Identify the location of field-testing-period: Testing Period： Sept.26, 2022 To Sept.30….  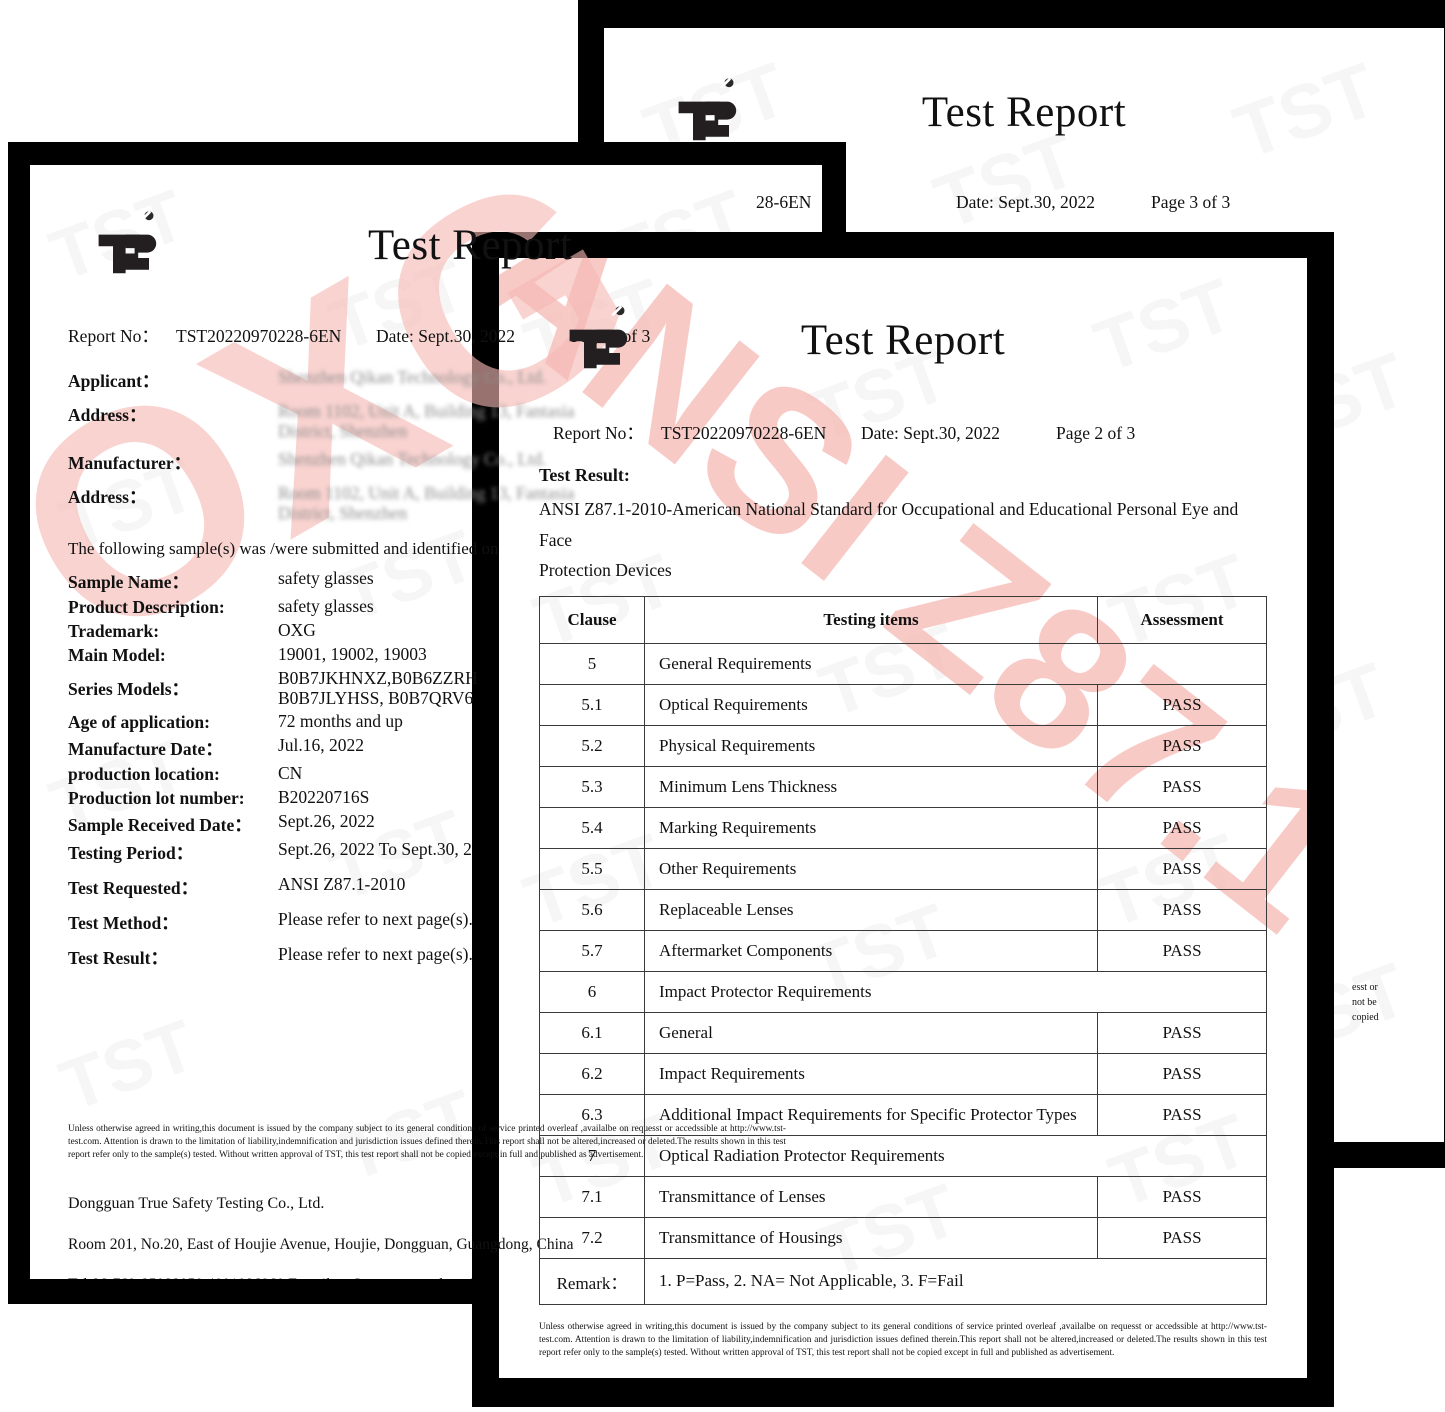
(426, 852).